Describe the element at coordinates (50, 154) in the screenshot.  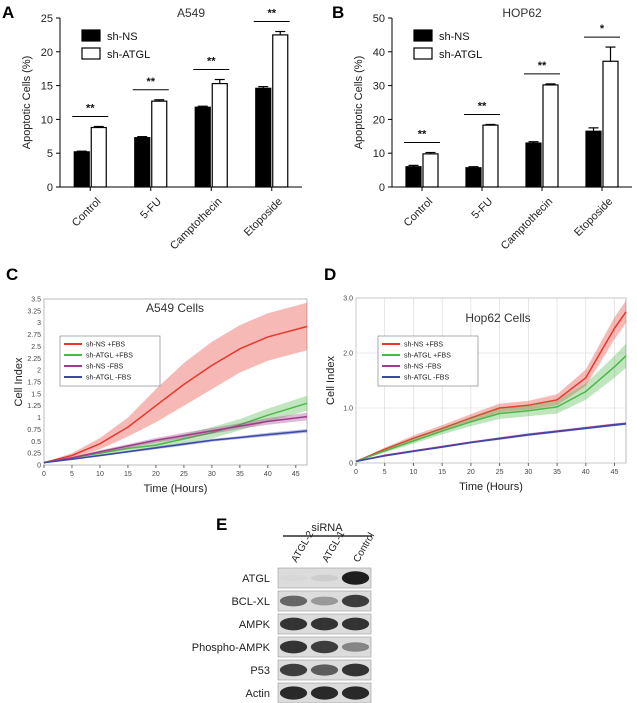
I see `y-tick-label: 5` at that location.